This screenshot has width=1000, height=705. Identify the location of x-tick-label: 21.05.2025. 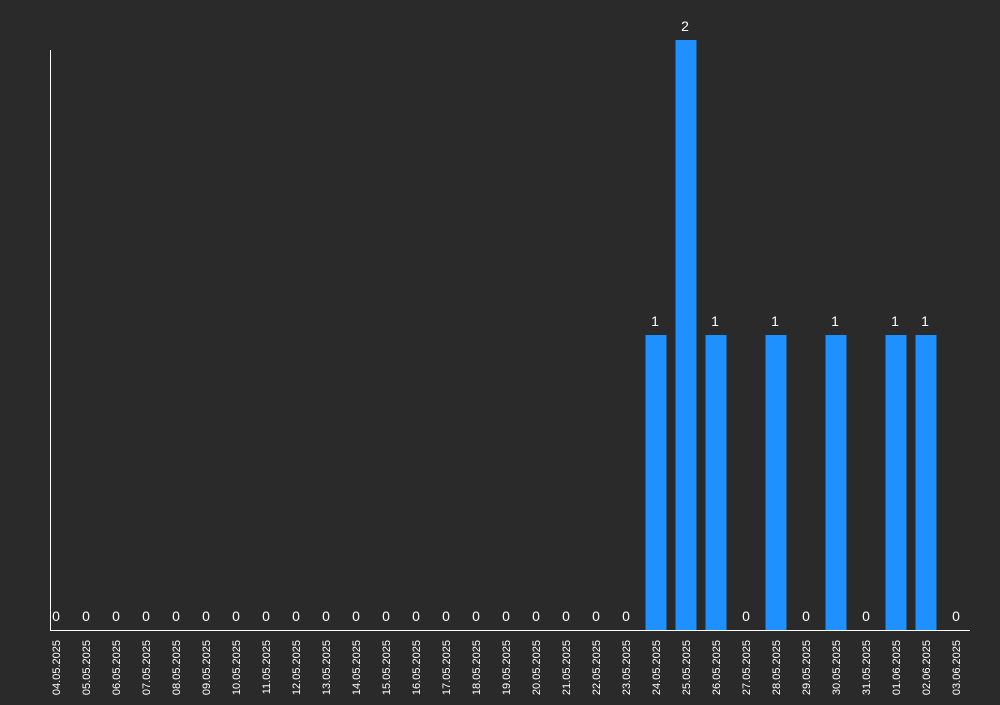
(567, 667).